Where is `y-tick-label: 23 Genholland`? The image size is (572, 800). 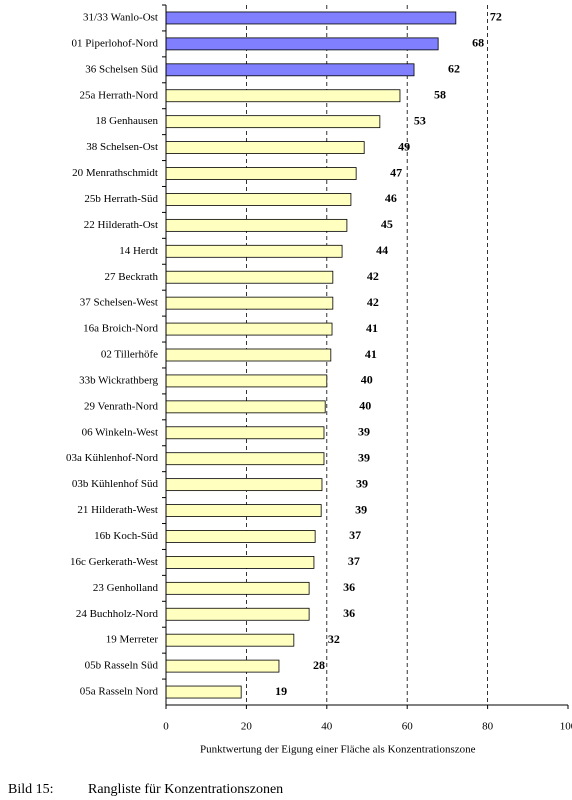
y-tick-label: 23 Genholland is located at coordinates (126, 588).